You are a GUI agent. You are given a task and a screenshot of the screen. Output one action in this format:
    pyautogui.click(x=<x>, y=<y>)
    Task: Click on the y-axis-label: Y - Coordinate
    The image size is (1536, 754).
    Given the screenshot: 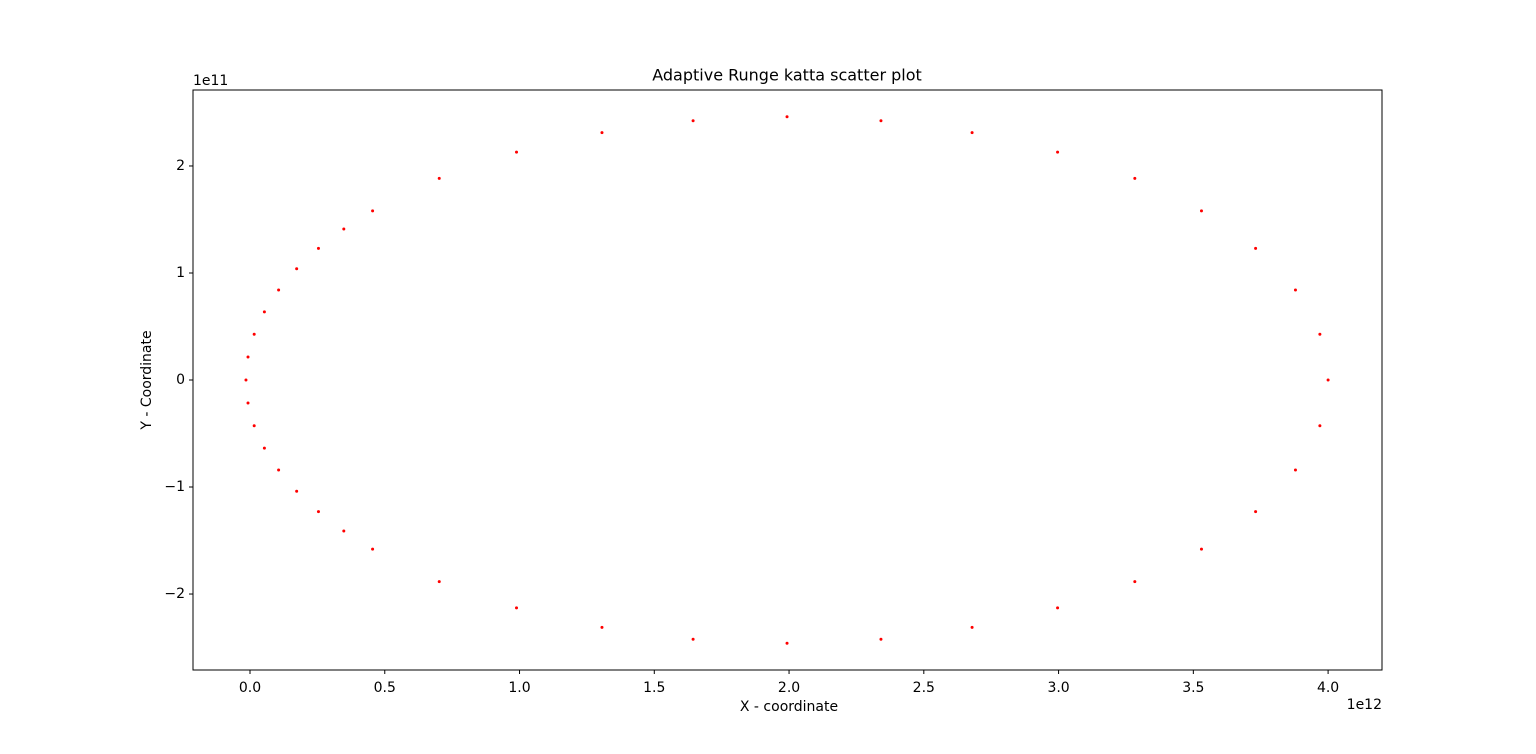 What is the action you would take?
    pyautogui.click(x=147, y=380)
    